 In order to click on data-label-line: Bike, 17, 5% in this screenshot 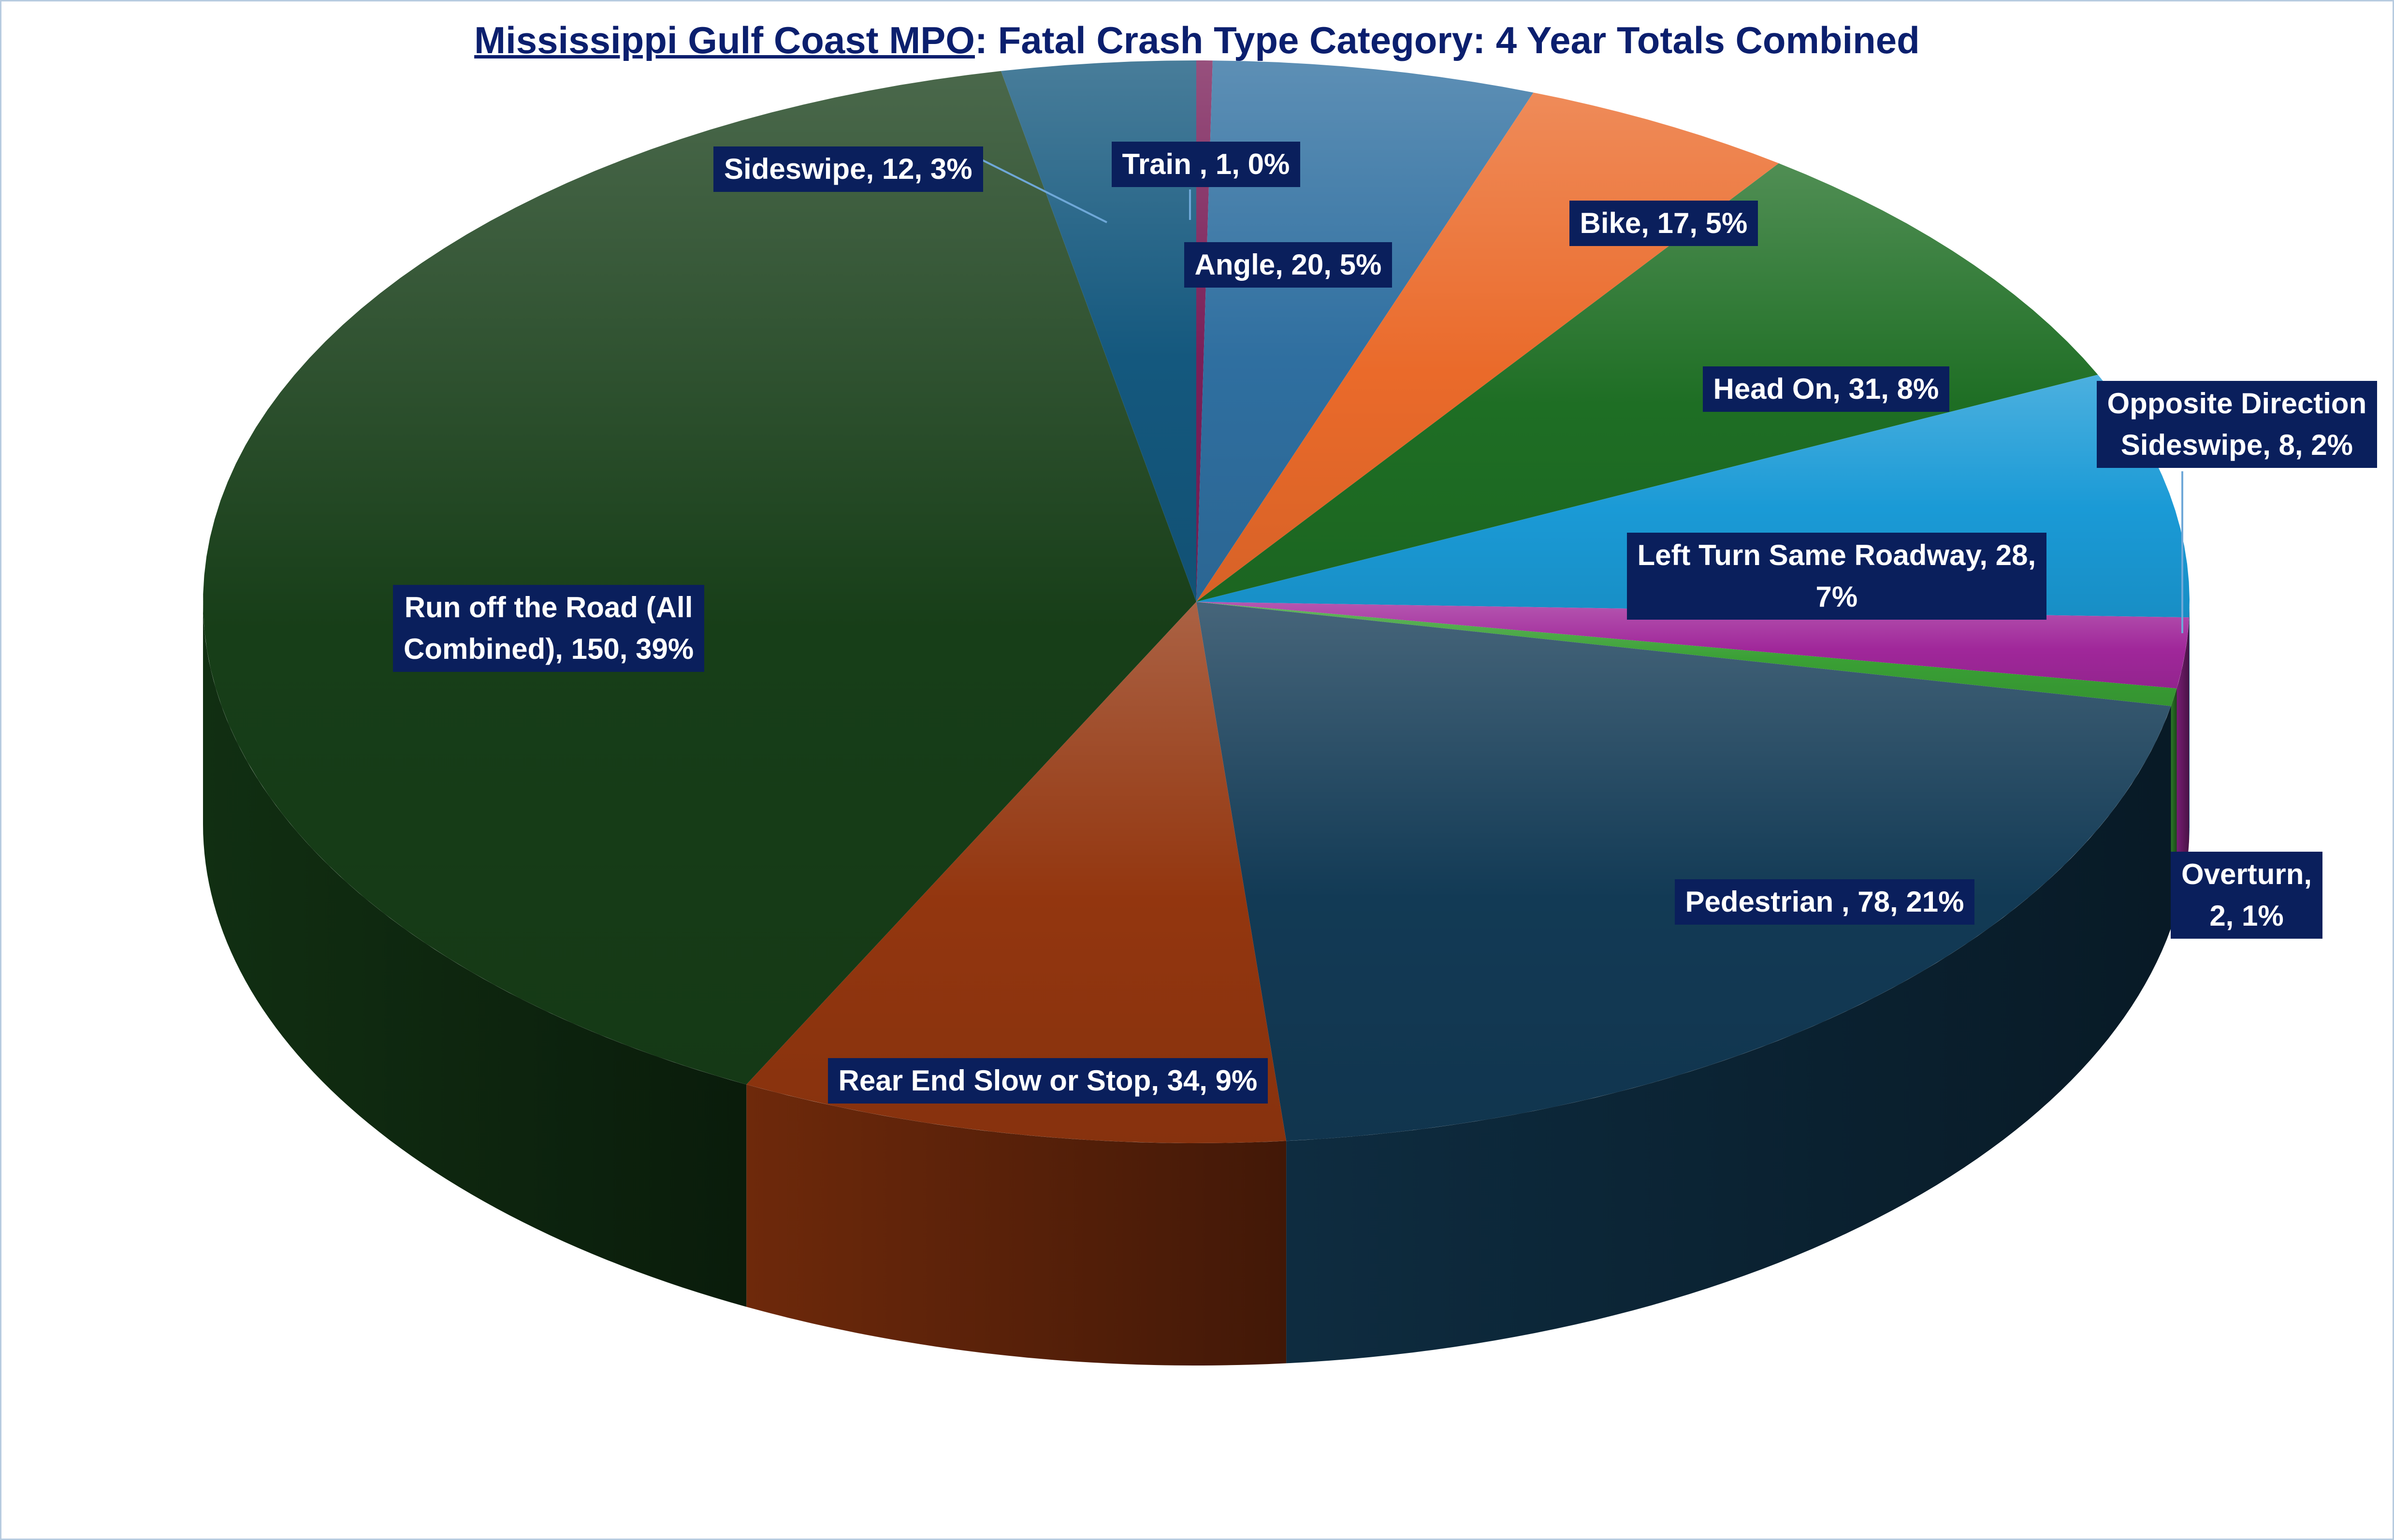, I will do `click(1664, 223)`.